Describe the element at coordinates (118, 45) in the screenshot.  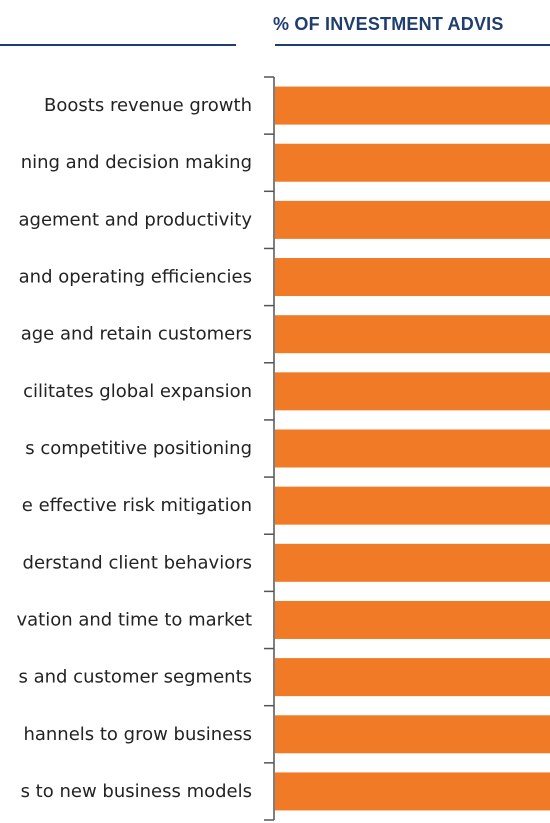
I see `header-divider-left` at that location.